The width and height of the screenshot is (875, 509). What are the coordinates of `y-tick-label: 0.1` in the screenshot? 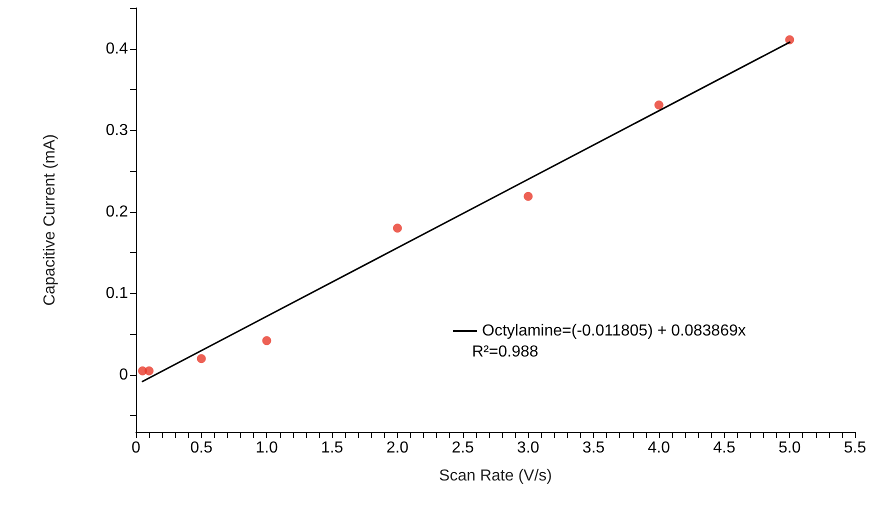 It's located at (117, 293).